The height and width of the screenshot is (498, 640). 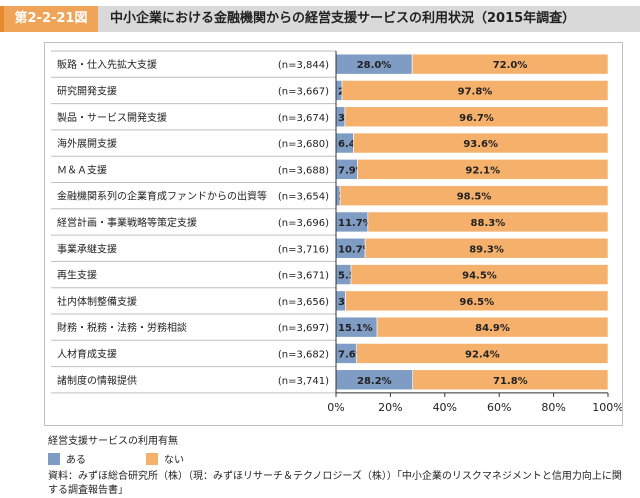 I want to click on data-label: 72.0%, so click(x=510, y=65).